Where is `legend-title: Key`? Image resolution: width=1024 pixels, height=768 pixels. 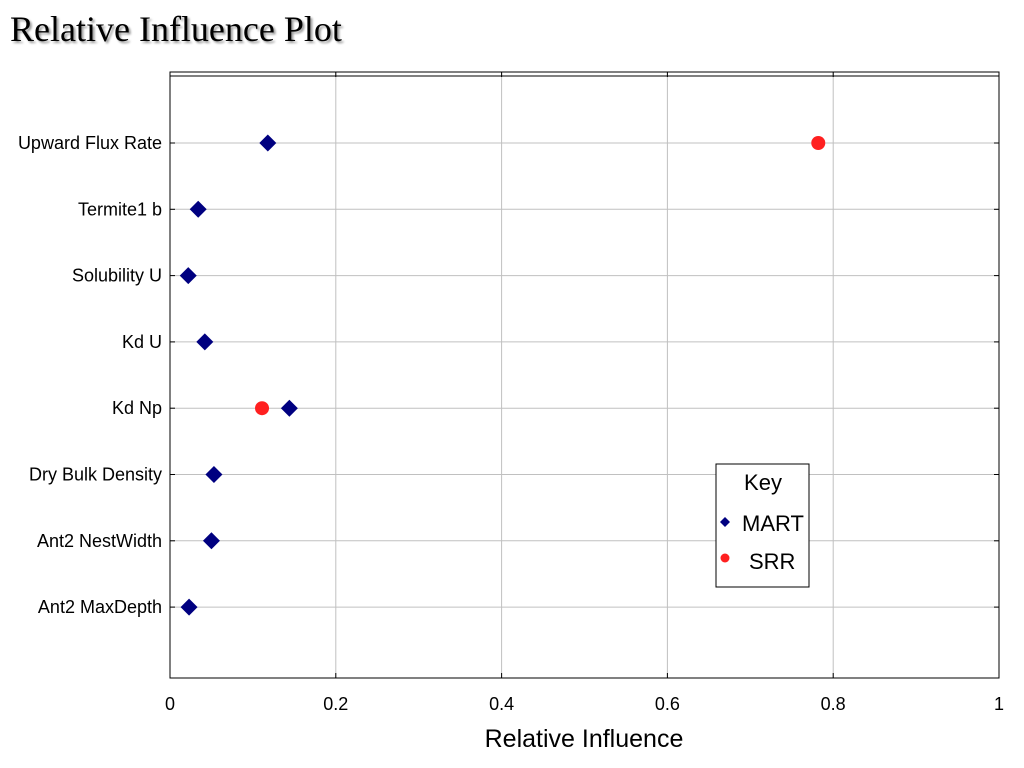
legend-title: Key is located at coordinates (763, 482).